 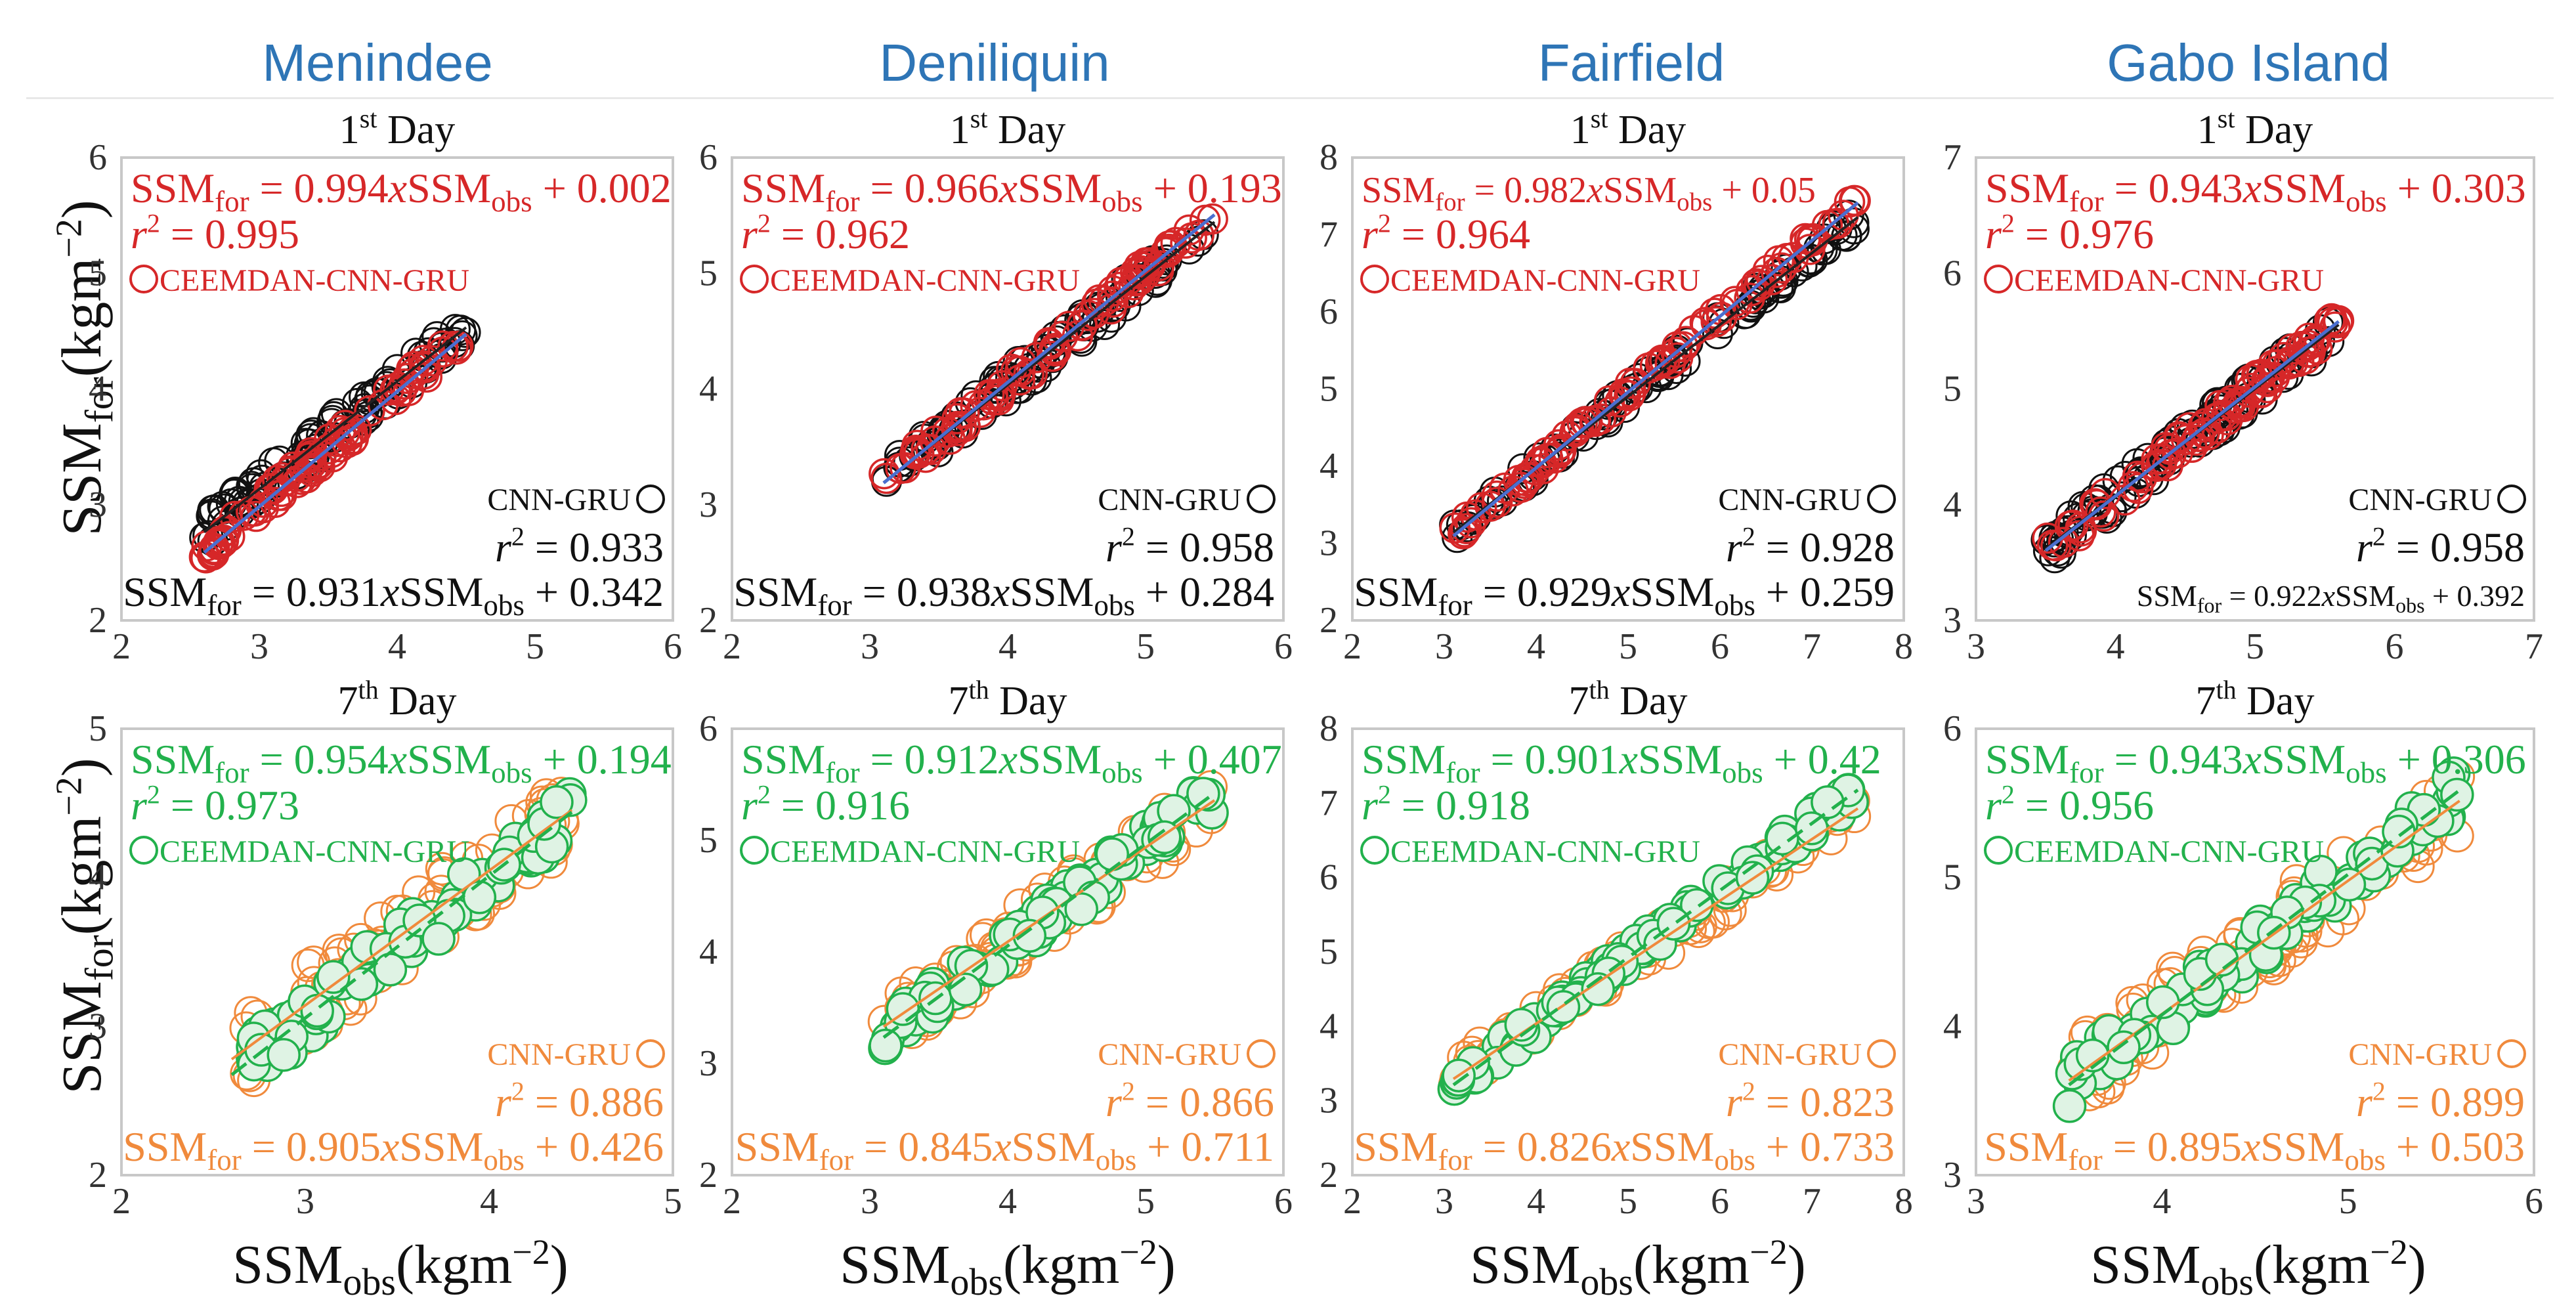 I want to click on x-tick-label: 8, so click(x=1904, y=646).